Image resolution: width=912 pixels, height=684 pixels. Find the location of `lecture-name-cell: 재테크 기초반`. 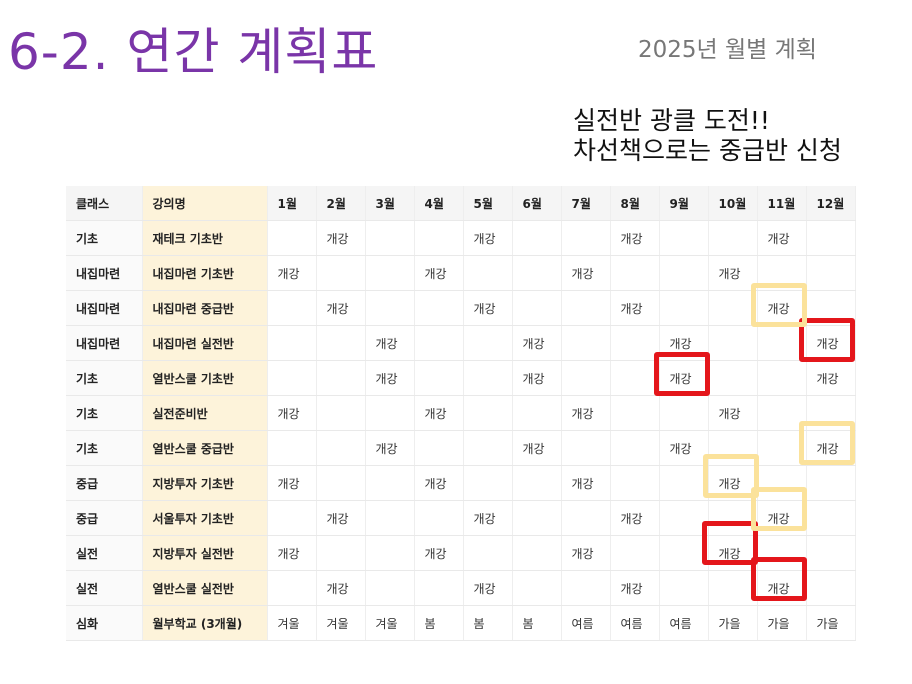

lecture-name-cell: 재테크 기초반 is located at coordinates (205, 238).